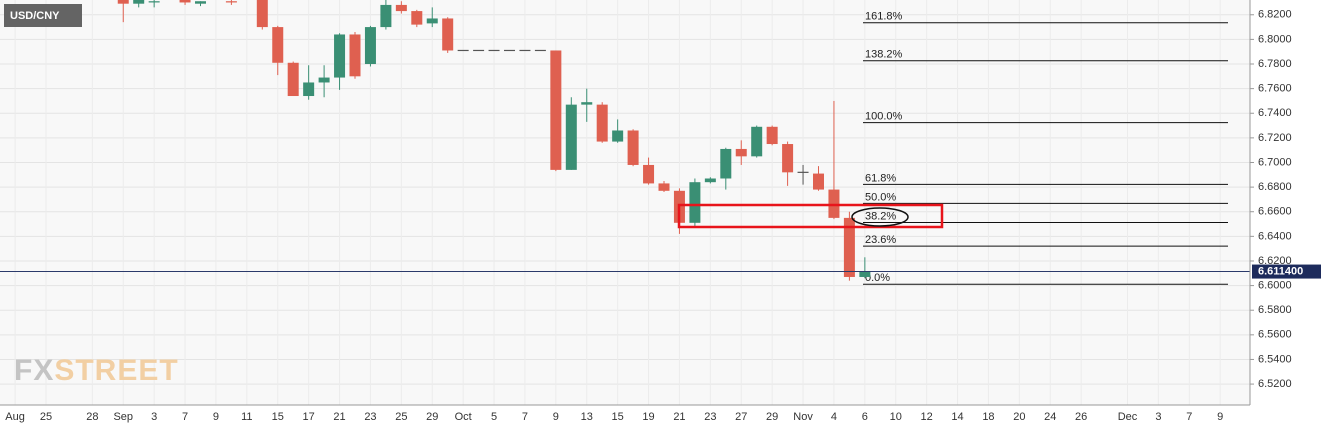 This screenshot has height=430, width=1321. I want to click on x-tick-label: 6, so click(865, 417).